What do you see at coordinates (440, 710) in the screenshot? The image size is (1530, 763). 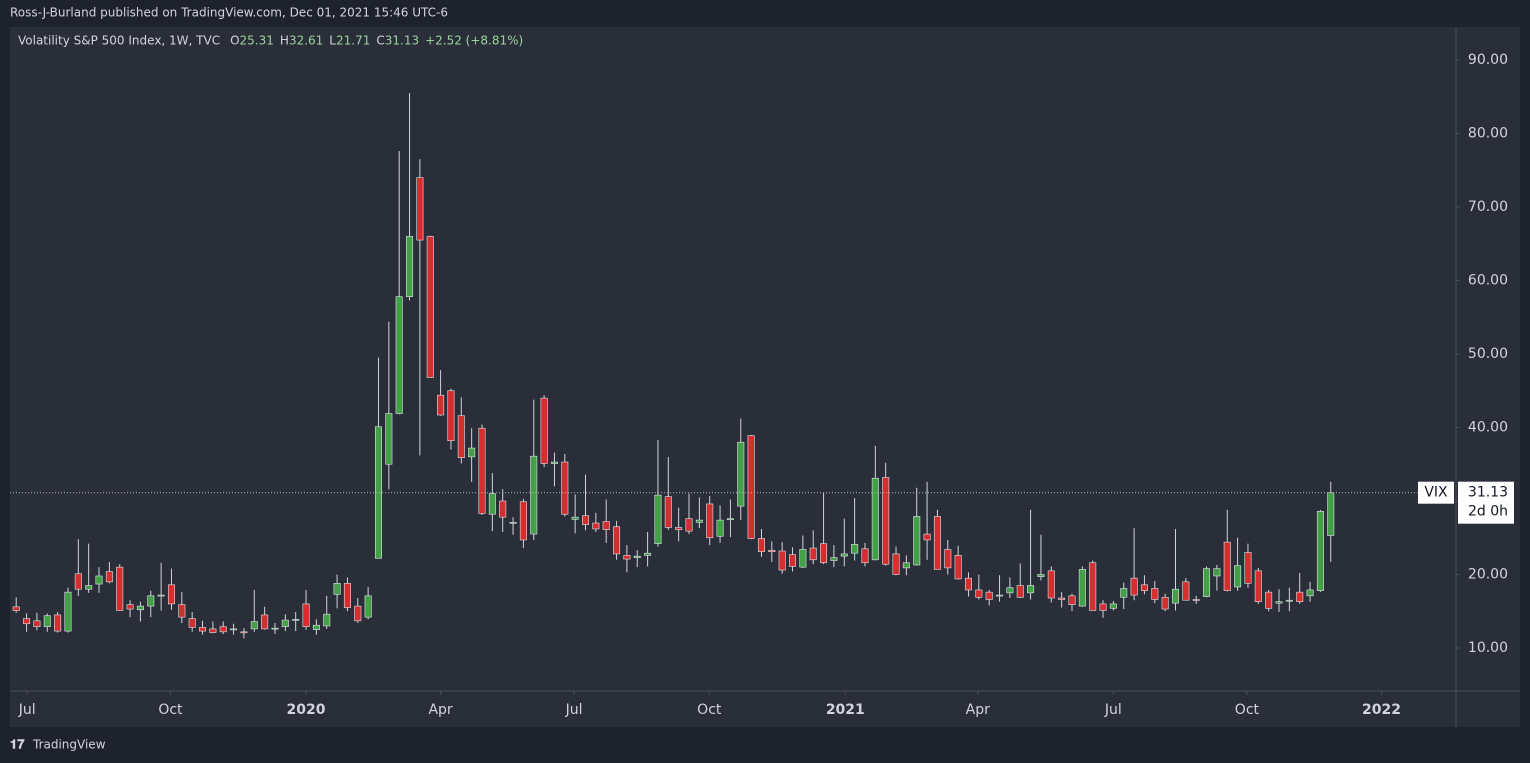 I see `x-tick-label: Apr` at bounding box center [440, 710].